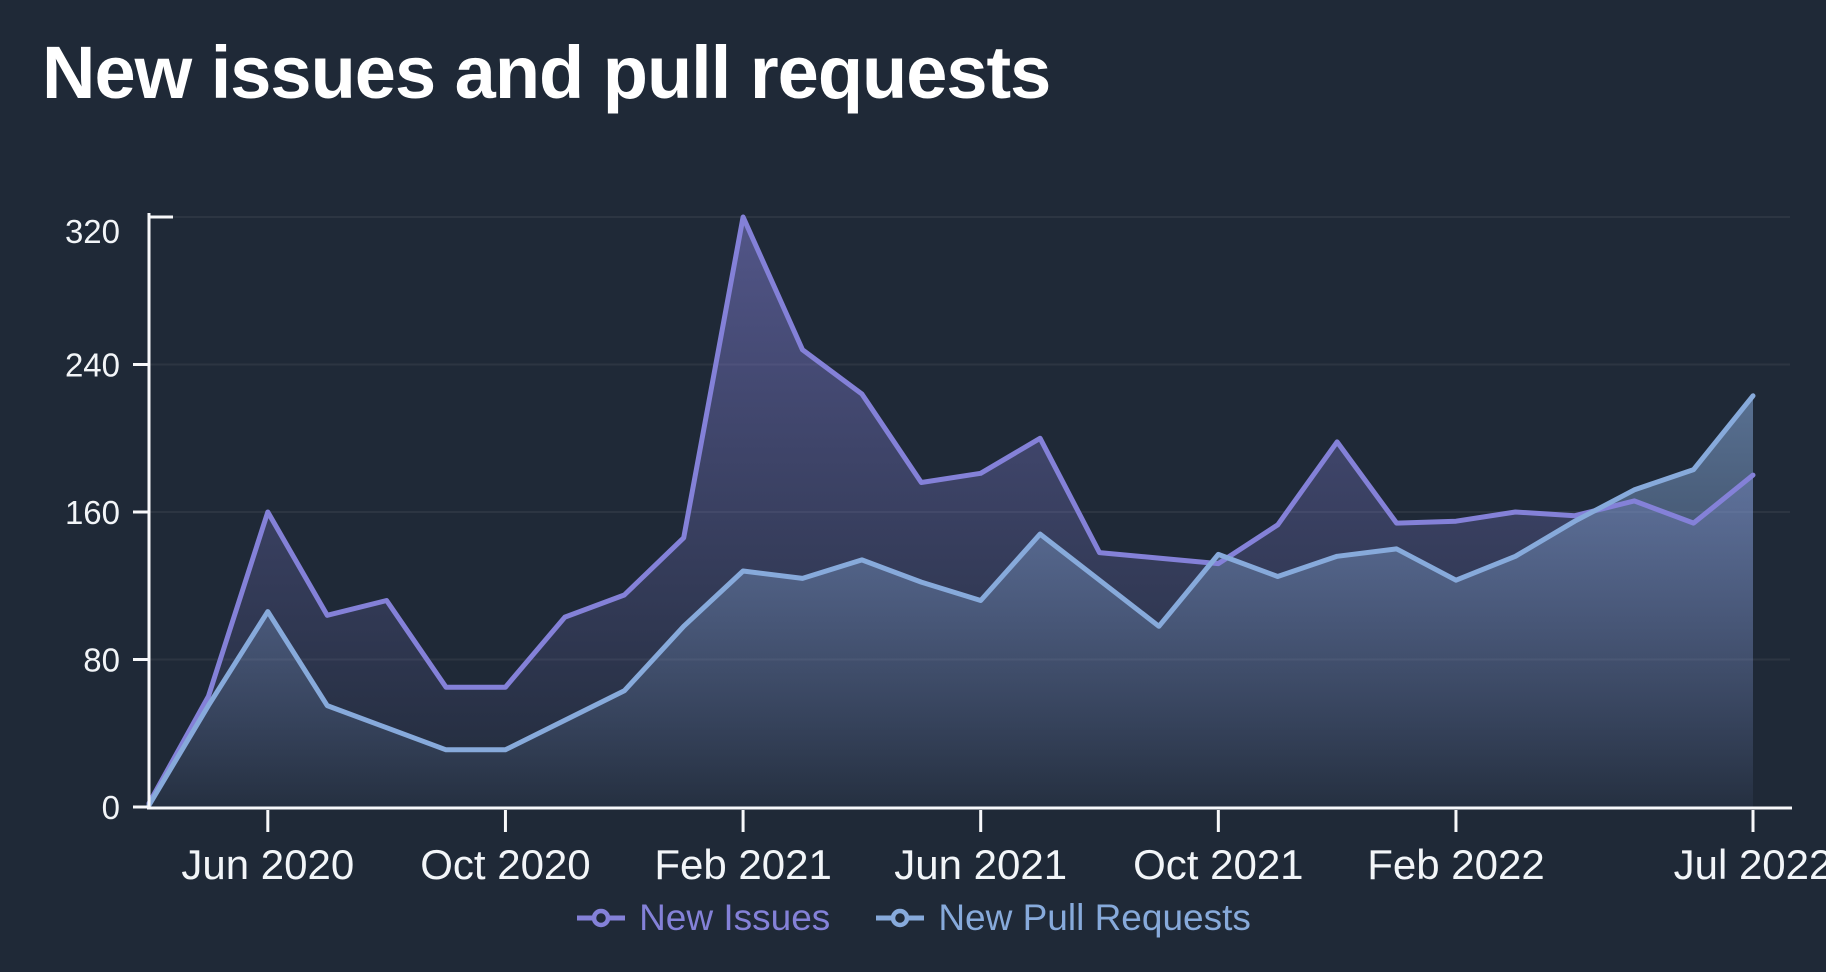 The height and width of the screenshot is (972, 1826). What do you see at coordinates (1218, 864) in the screenshot?
I see `x-tick-label-Oct-2021: Oct 2021` at bounding box center [1218, 864].